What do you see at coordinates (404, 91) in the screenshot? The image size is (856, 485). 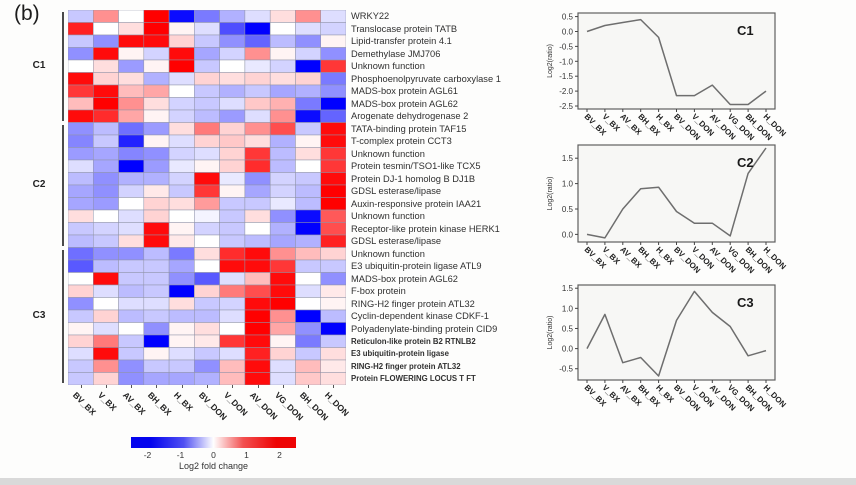 I see `row-label: MADS-box protein AGL61` at bounding box center [404, 91].